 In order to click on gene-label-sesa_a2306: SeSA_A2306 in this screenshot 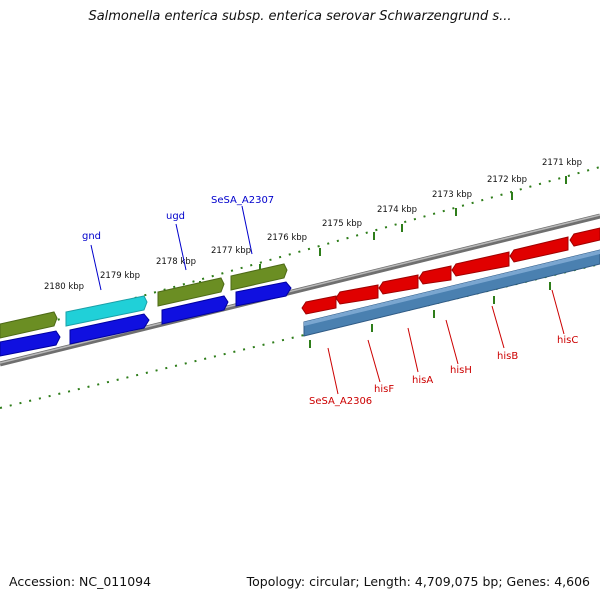, I will do `click(340, 401)`.